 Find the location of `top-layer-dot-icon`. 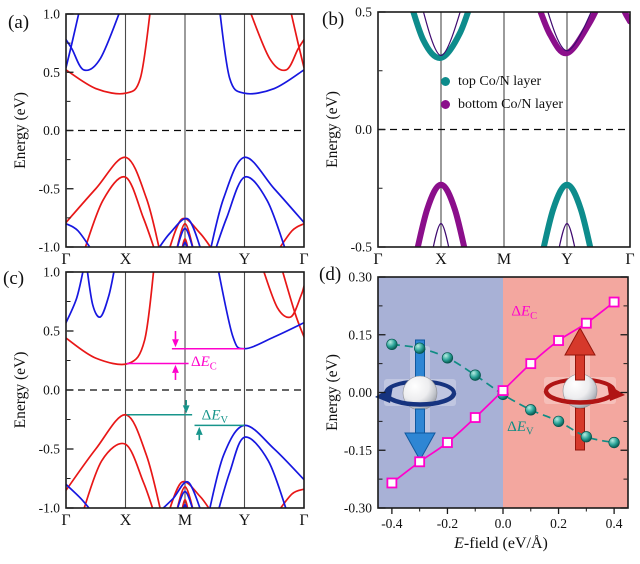

top-layer-dot-icon is located at coordinates (445, 81).